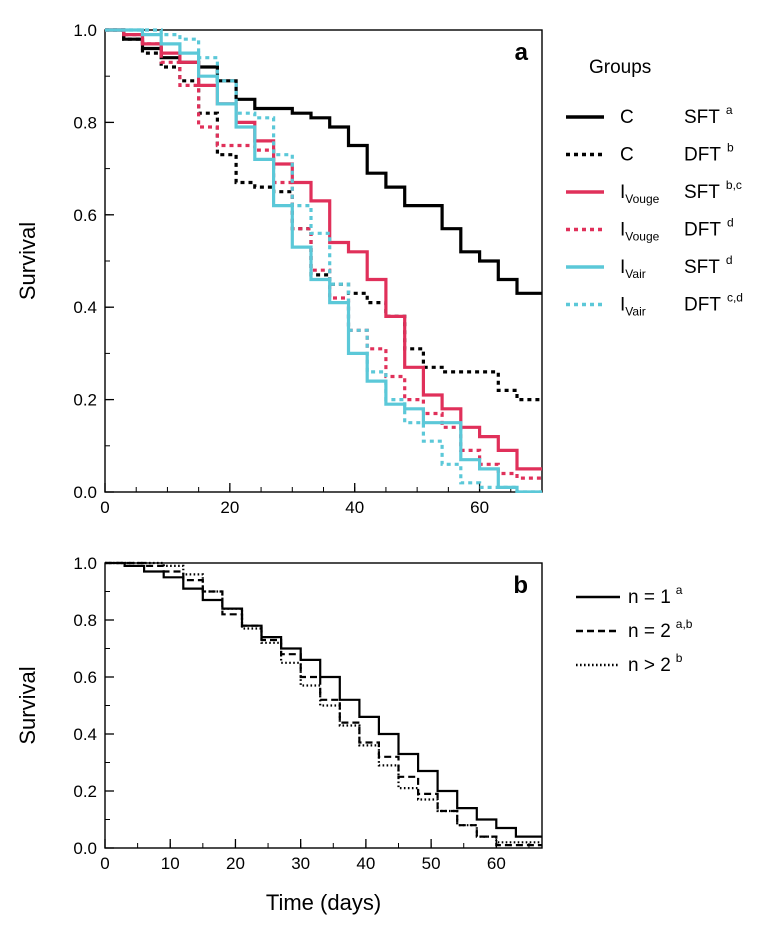  What do you see at coordinates (520, 585) in the screenshot?
I see `panel-label: b` at bounding box center [520, 585].